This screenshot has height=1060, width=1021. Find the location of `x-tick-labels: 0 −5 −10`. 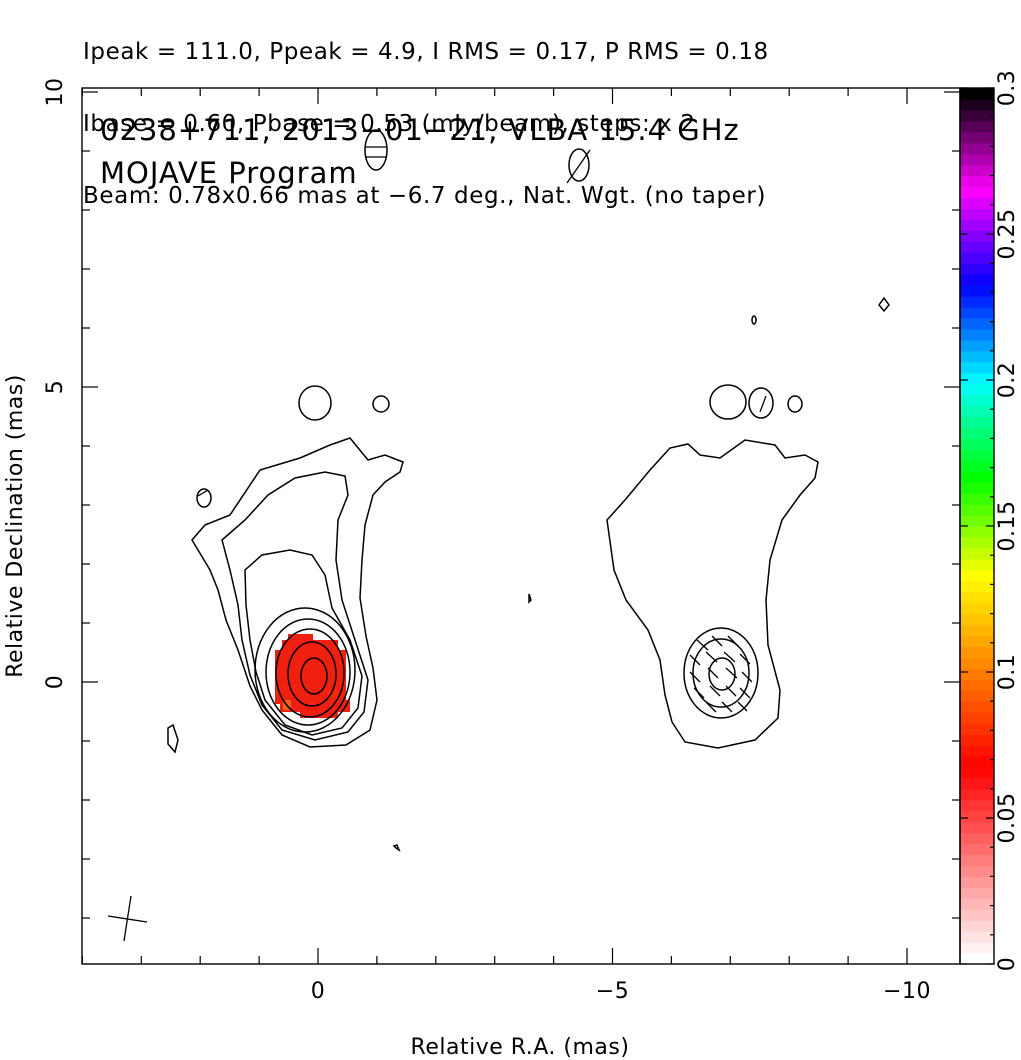

x-tick-labels: 0 −5 −10 is located at coordinates (621, 991).